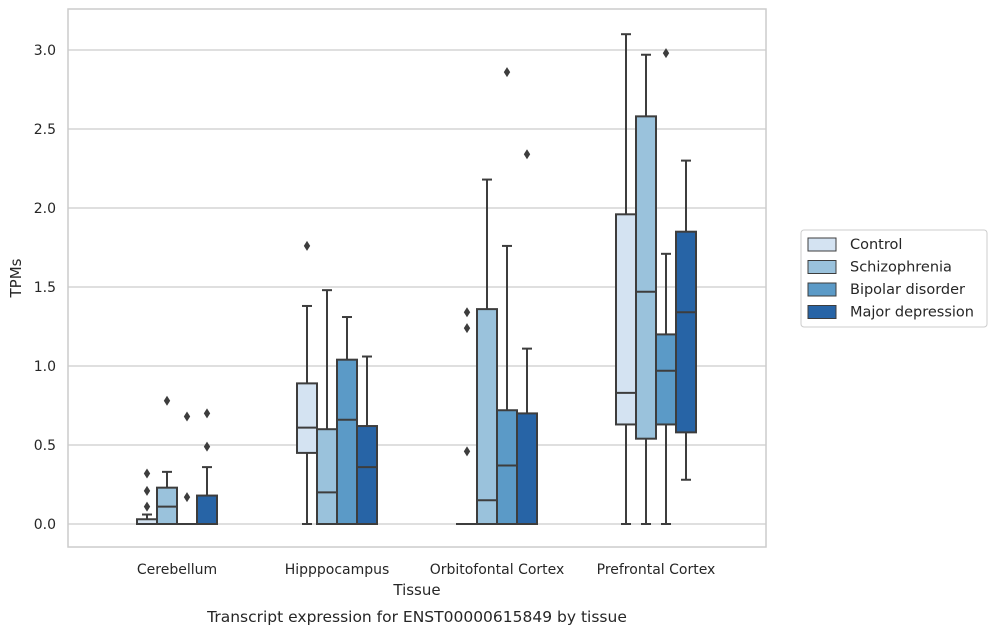 Image resolution: width=997 pixels, height=634 pixels. What do you see at coordinates (901, 268) in the screenshot?
I see `legend-label: Schizophrenia` at bounding box center [901, 268].